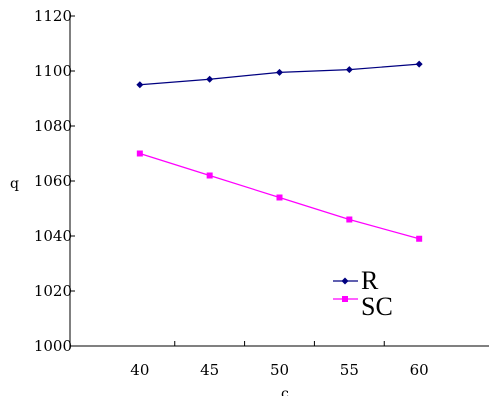  Describe the element at coordinates (53, 291) in the screenshot. I see `y-tick-label: 1020` at that location.